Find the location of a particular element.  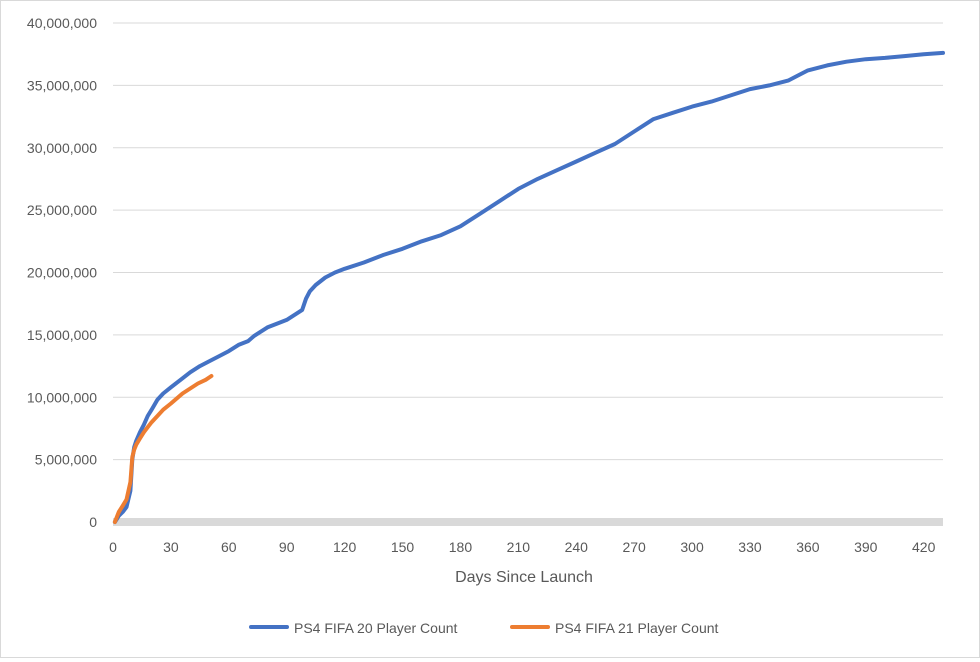

x-axis-title: Days Since Launch is located at coordinates (524, 577).